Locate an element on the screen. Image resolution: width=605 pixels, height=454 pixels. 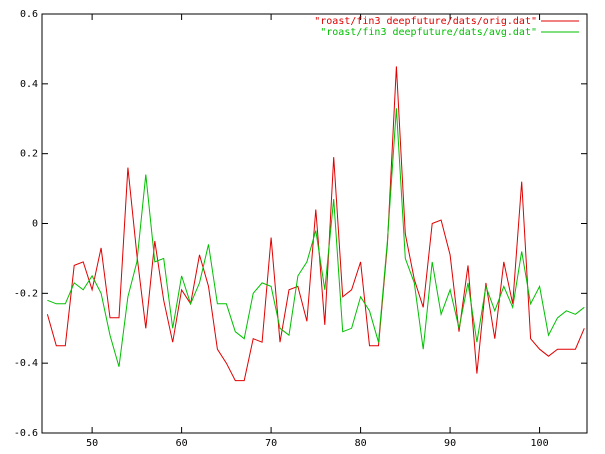
y-tick-label: -0.4 is located at coordinates (26, 363).